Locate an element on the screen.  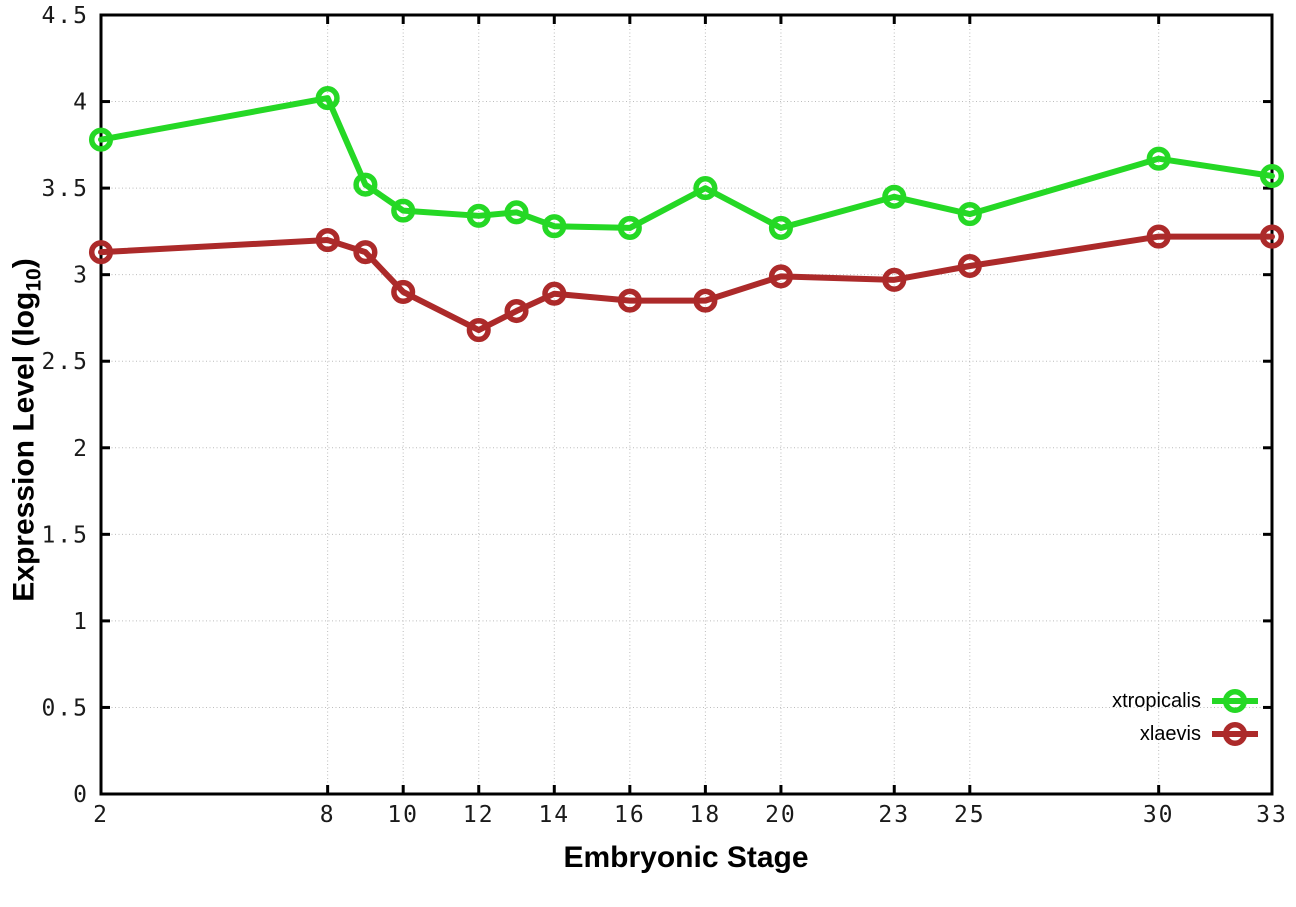
x-tick-label: 30 is located at coordinates (1159, 815).